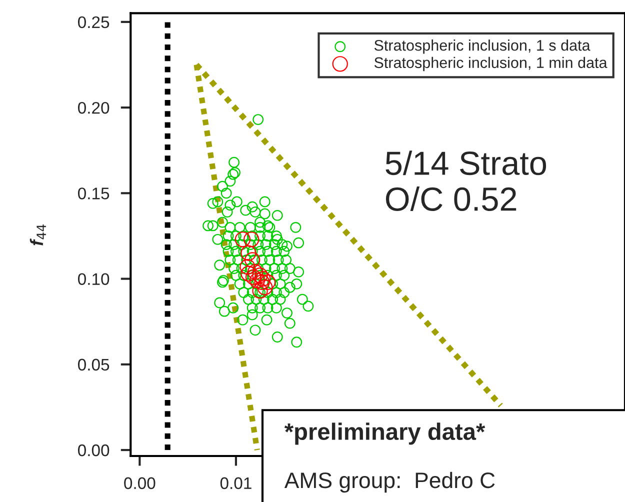 Image resolution: width=625 pixels, height=502 pixels. I want to click on annotation: *preliminary data*, so click(385, 433).